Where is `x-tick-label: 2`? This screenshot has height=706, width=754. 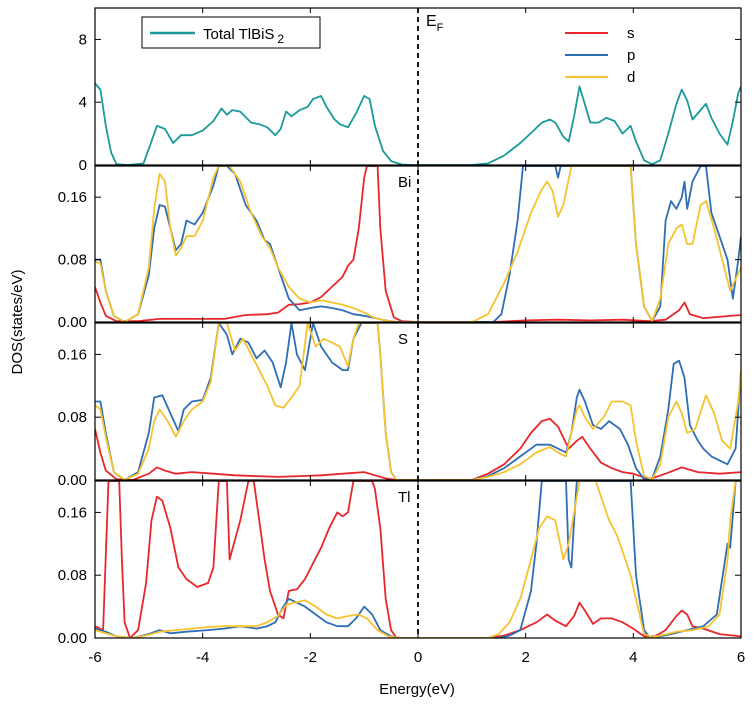 x-tick-label: 2 is located at coordinates (525, 657).